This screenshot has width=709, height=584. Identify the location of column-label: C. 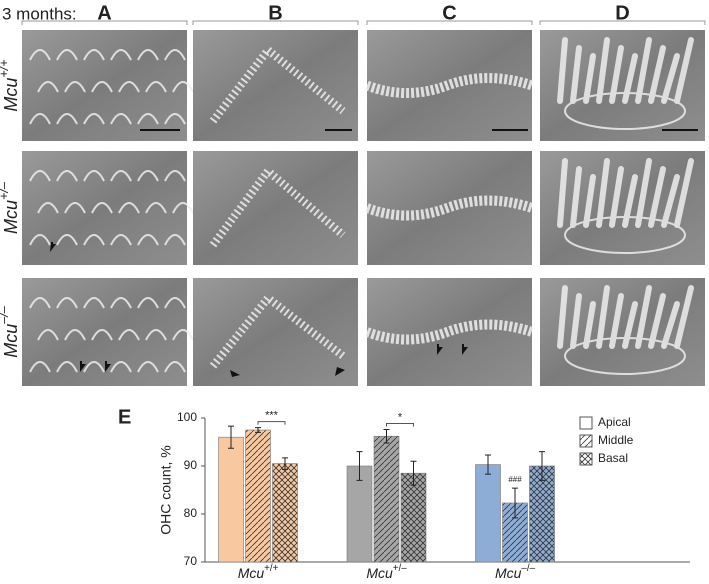
(449, 13).